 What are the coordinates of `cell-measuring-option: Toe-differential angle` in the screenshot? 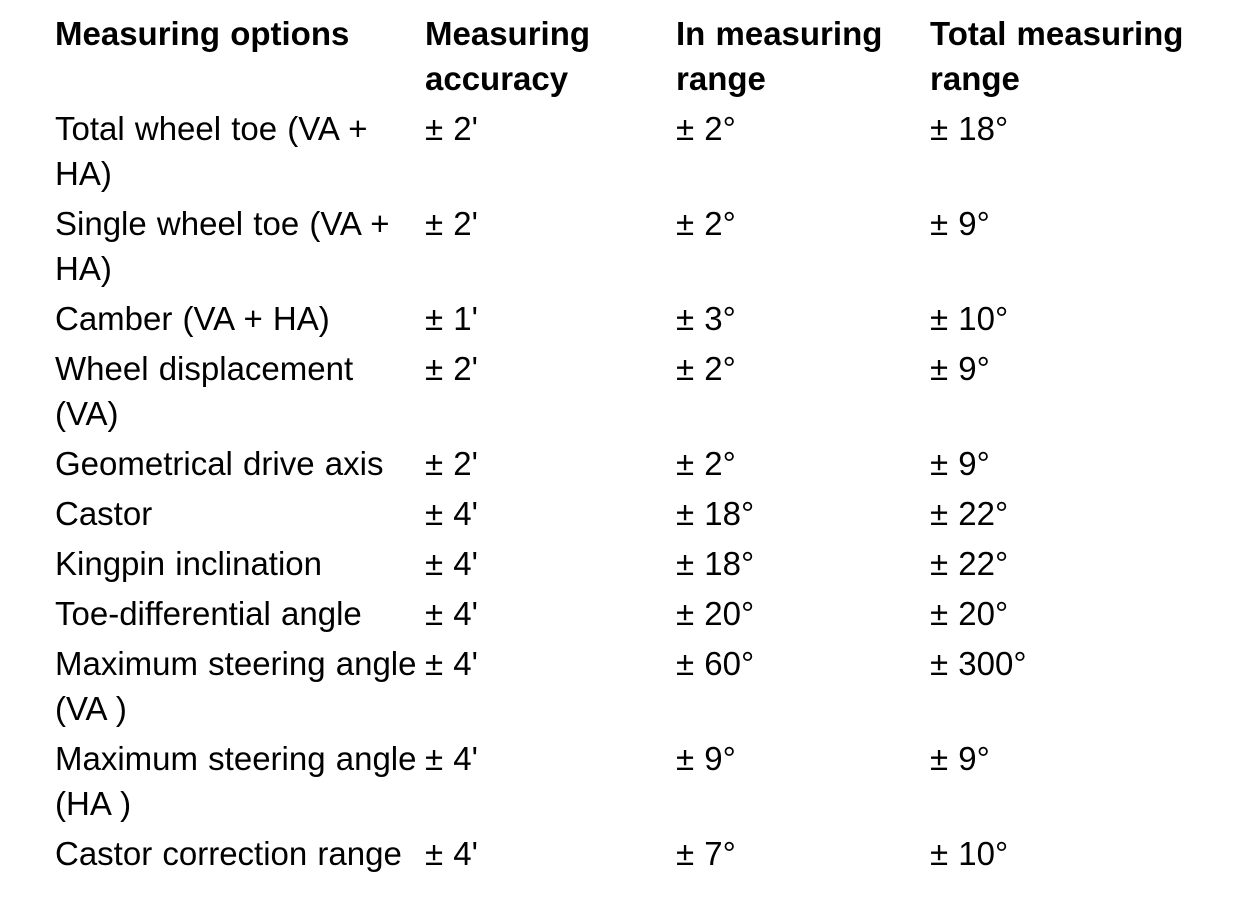 It's located at (208, 613).